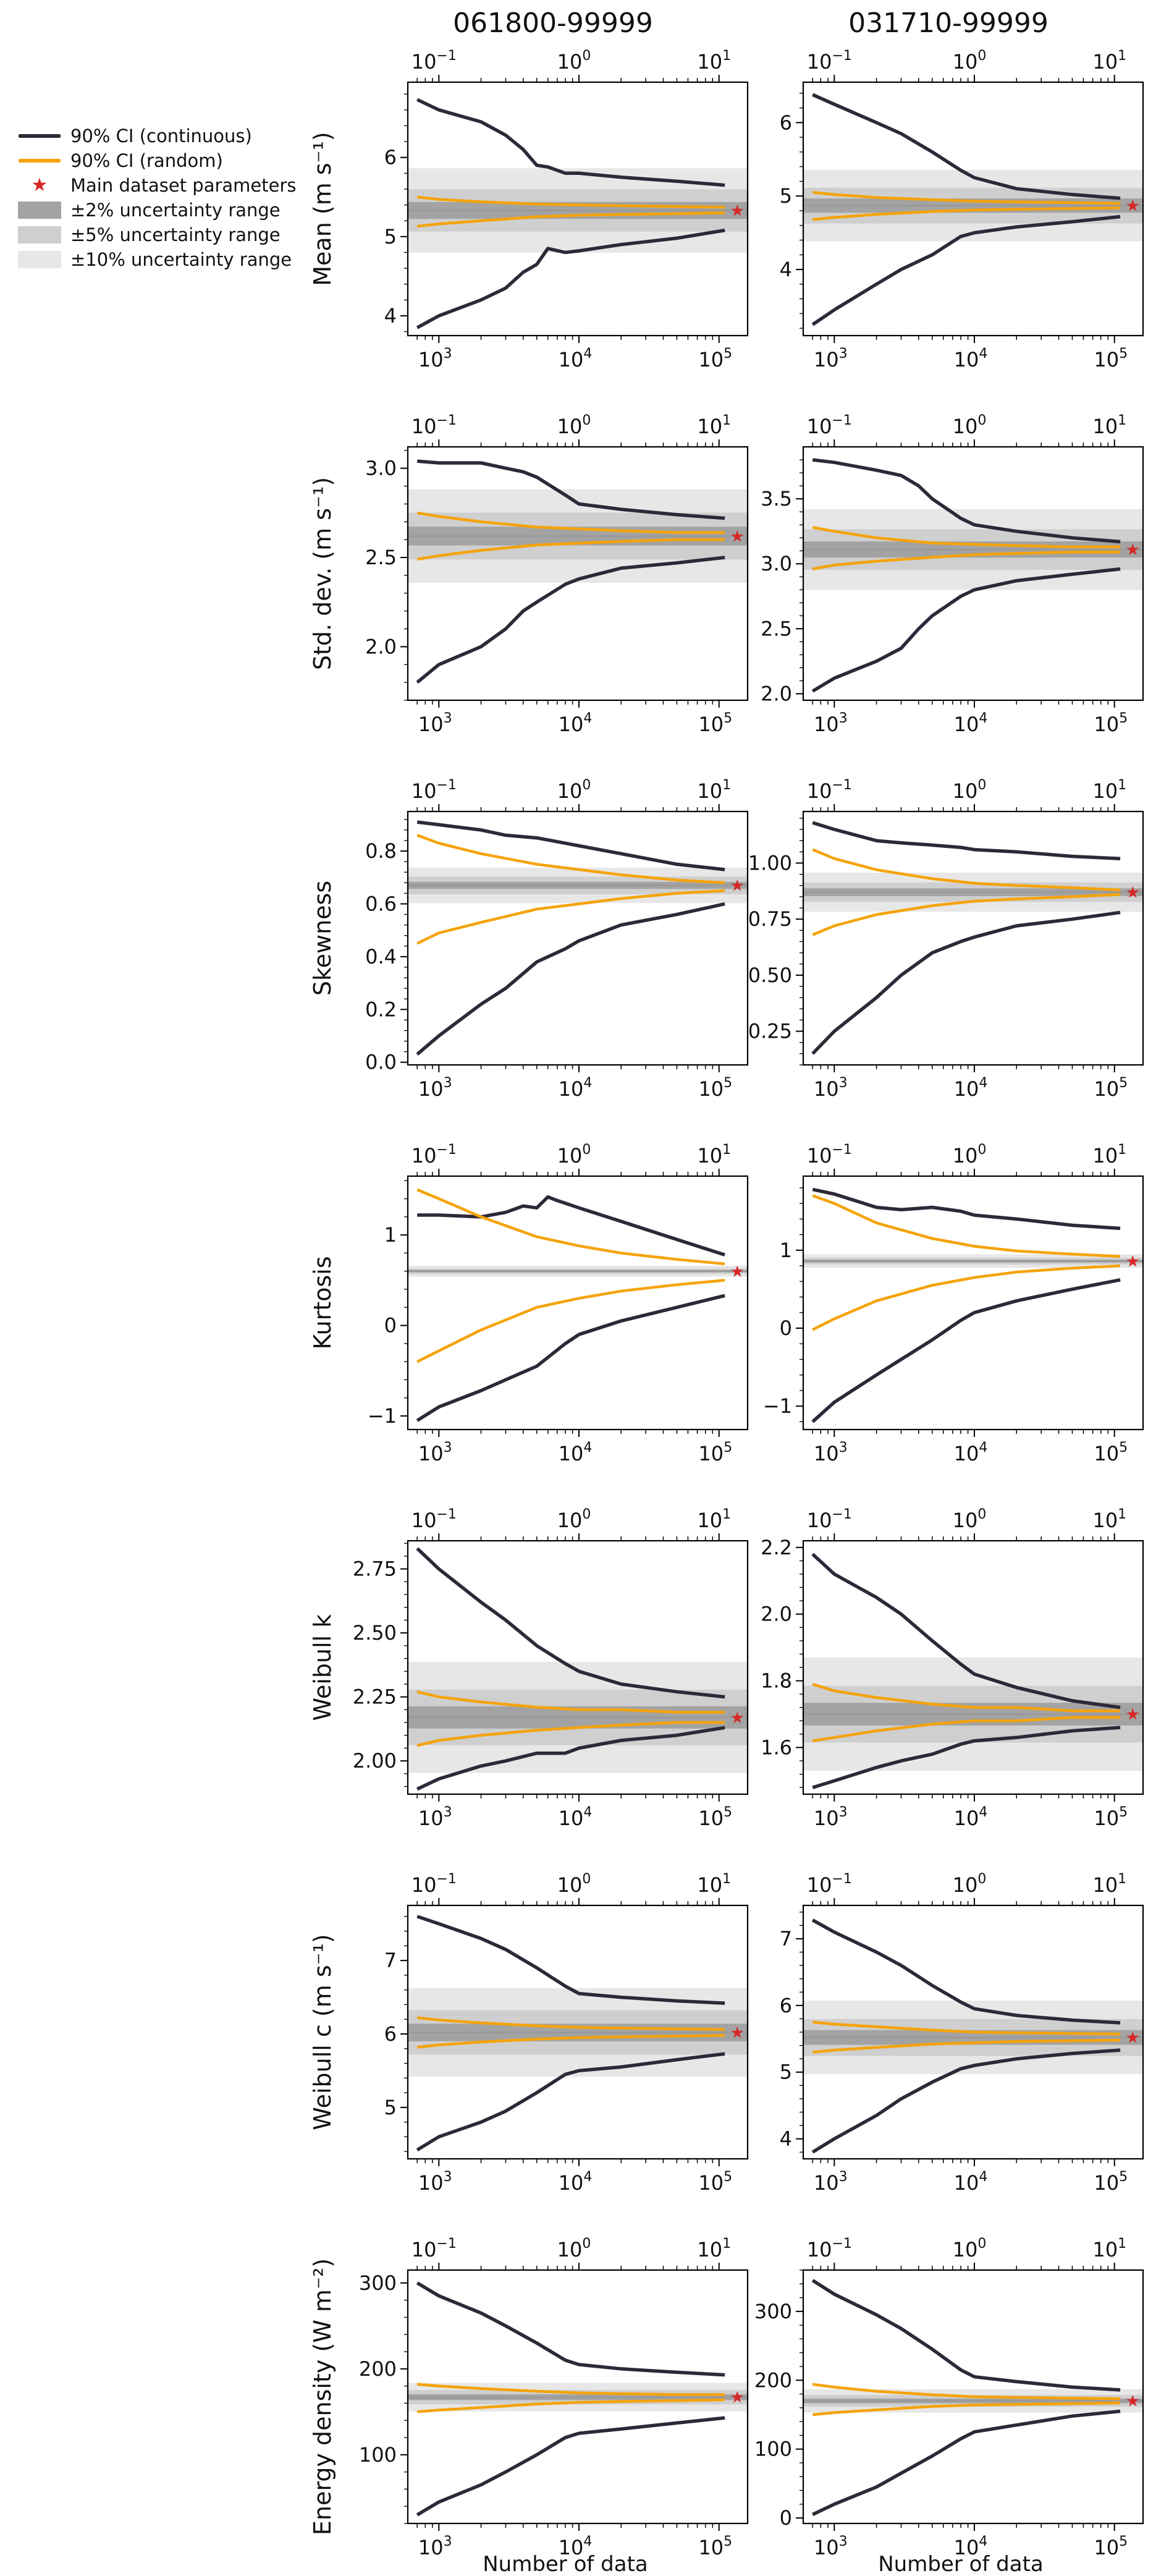 The height and width of the screenshot is (2576, 1169). I want to click on legend-item-10pct-range: ±10% uncertainty range, so click(165, 259).